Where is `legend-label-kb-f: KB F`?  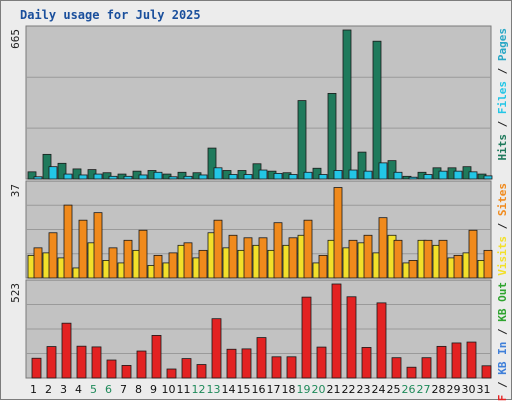
legend-label-kb-f: KB F is located at coordinates (502, 398).